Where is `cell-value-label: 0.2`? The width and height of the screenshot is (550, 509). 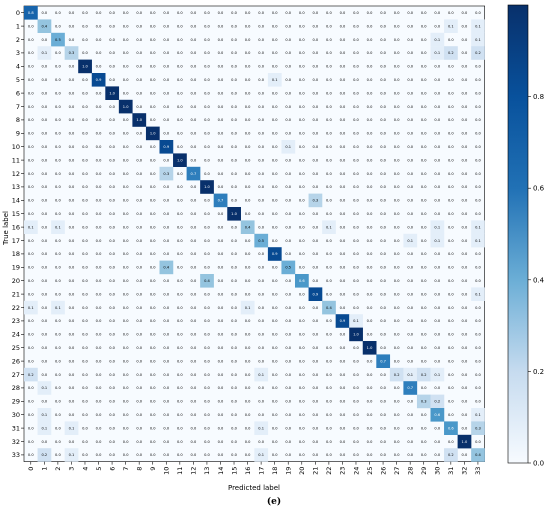
cell-value-label: 0.2 is located at coordinates (451, 455).